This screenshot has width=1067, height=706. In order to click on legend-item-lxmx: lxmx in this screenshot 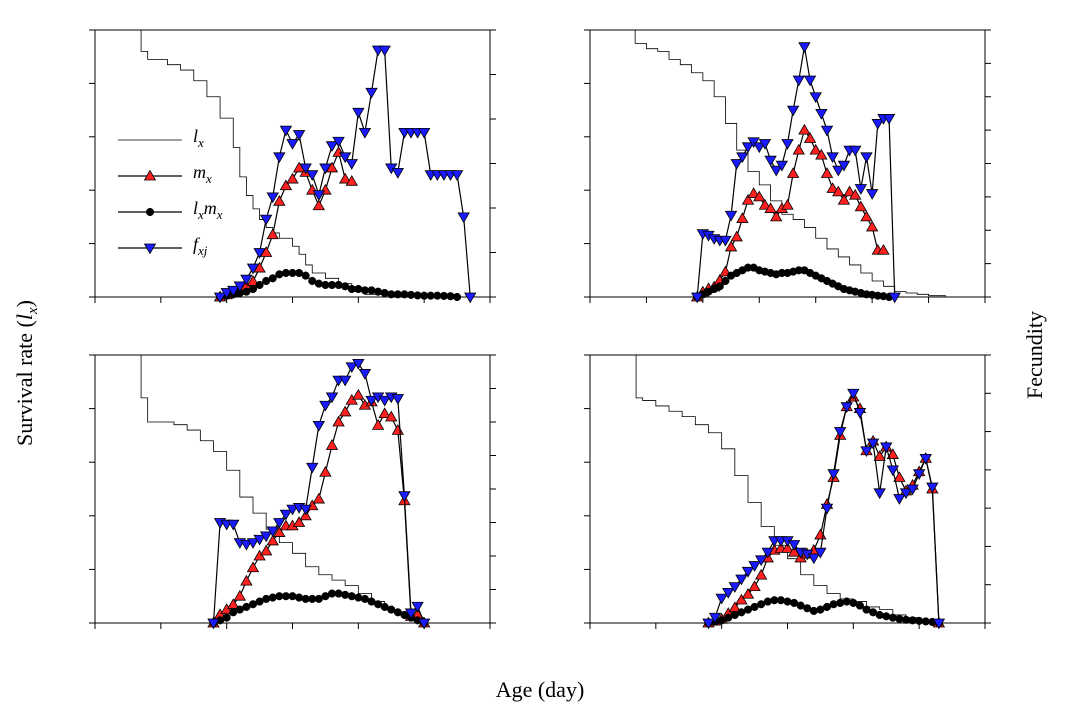, I will do `click(170, 210)`.